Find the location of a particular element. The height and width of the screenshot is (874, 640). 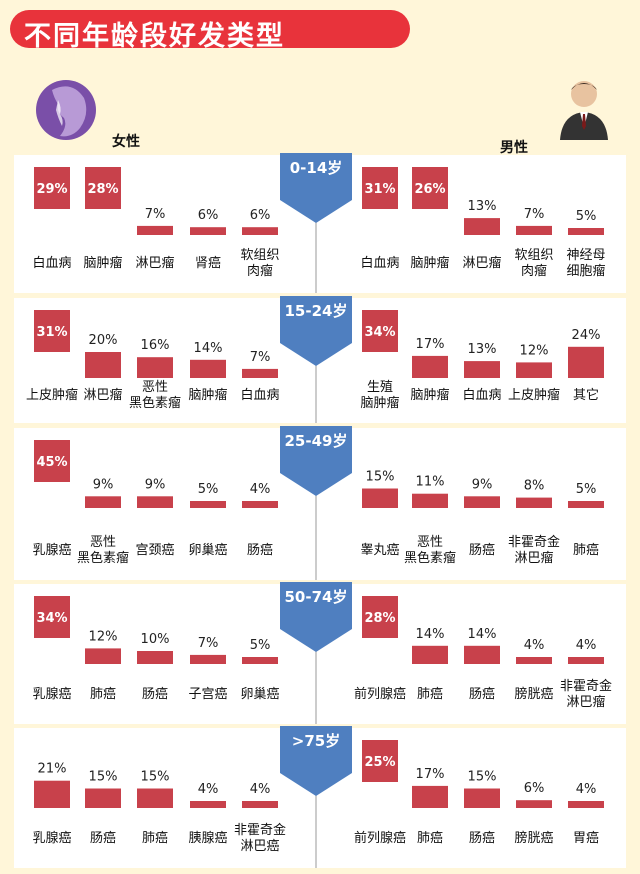

male-label: 男性 is located at coordinates (514, 148).